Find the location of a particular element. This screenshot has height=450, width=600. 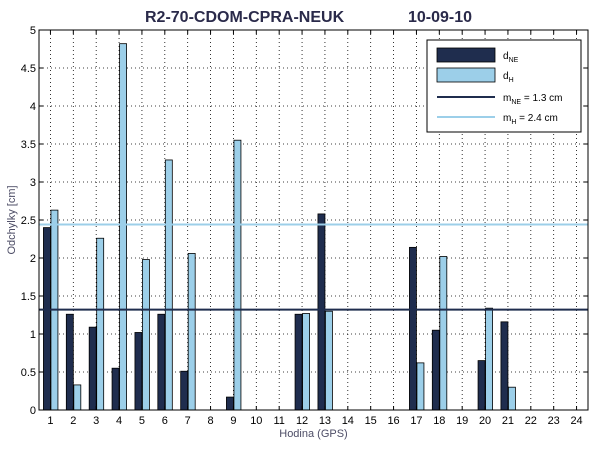

x-tick-label: 5 is located at coordinates (142, 421).